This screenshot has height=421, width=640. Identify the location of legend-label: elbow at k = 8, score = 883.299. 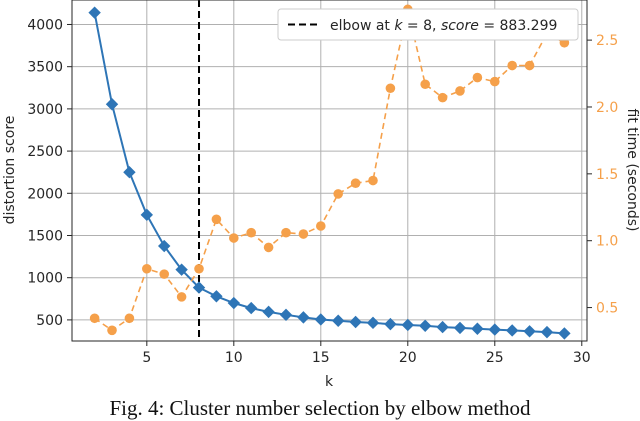
(443, 26).